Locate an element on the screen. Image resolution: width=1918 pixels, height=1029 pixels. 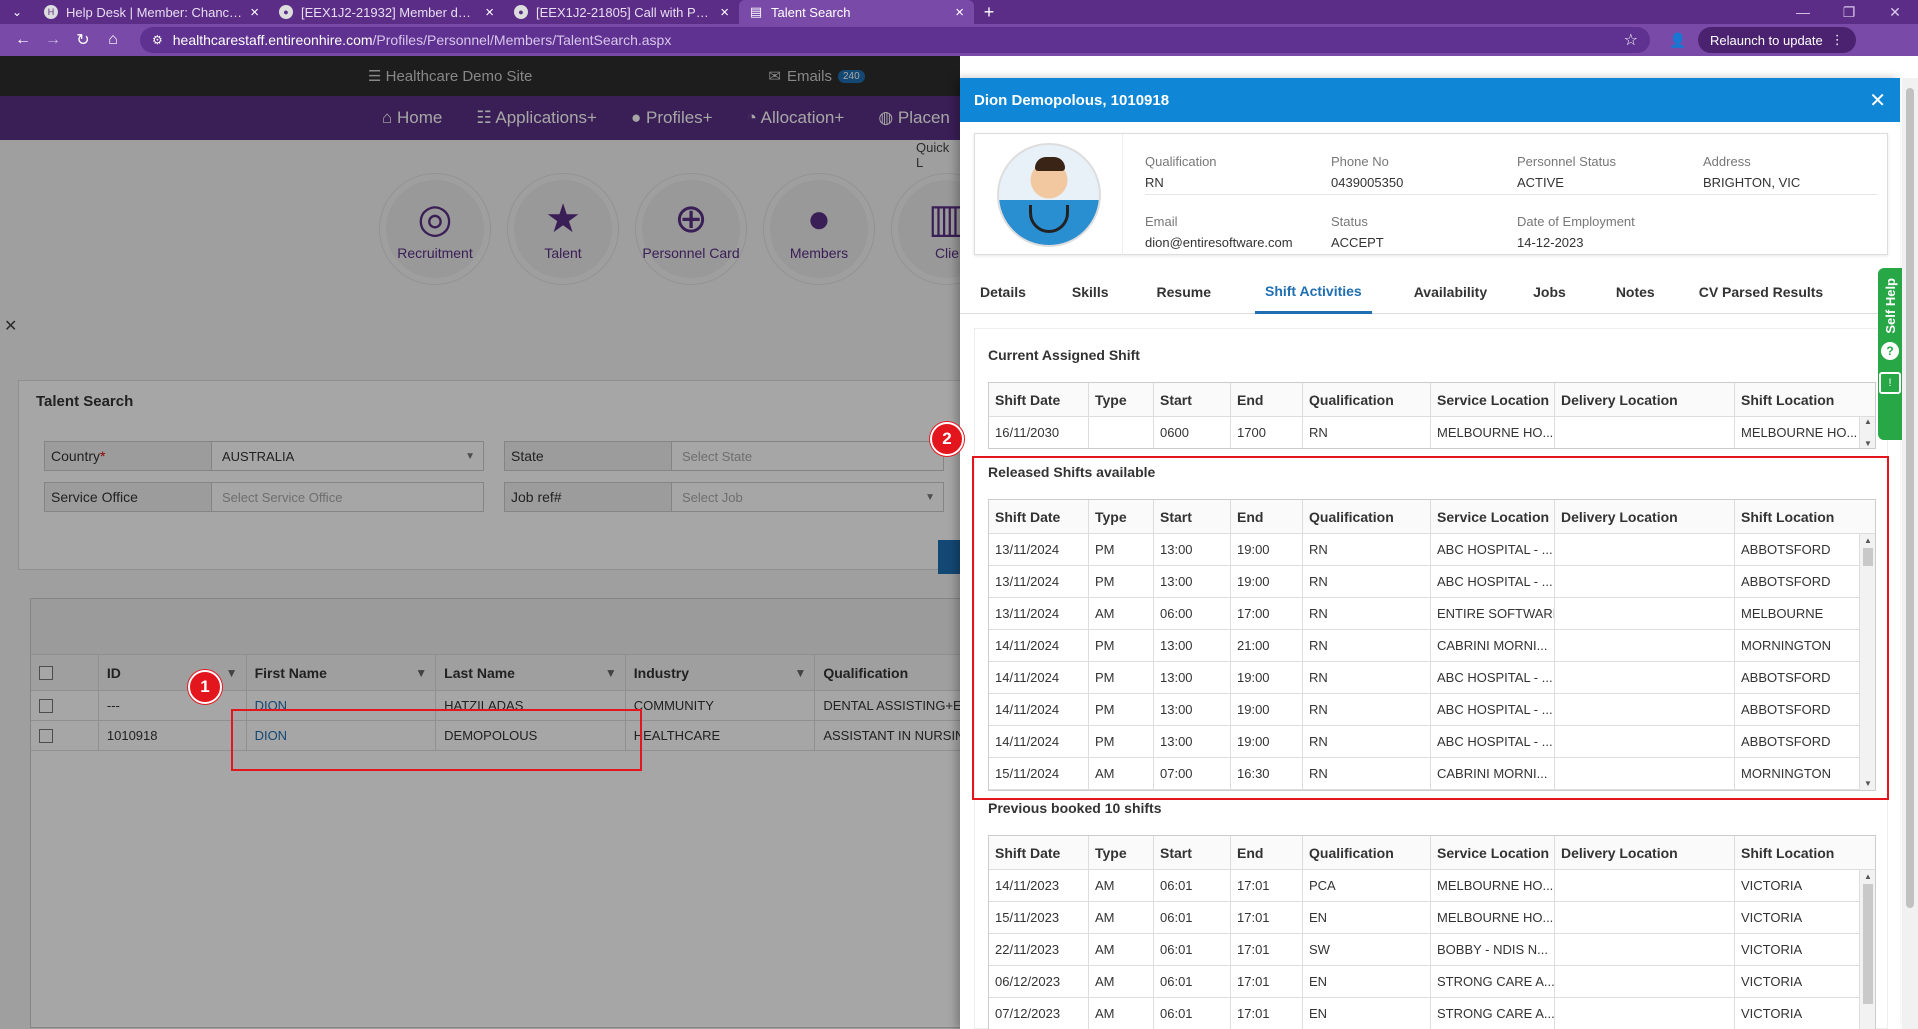
tab-resume: Resume is located at coordinates (1183, 292).